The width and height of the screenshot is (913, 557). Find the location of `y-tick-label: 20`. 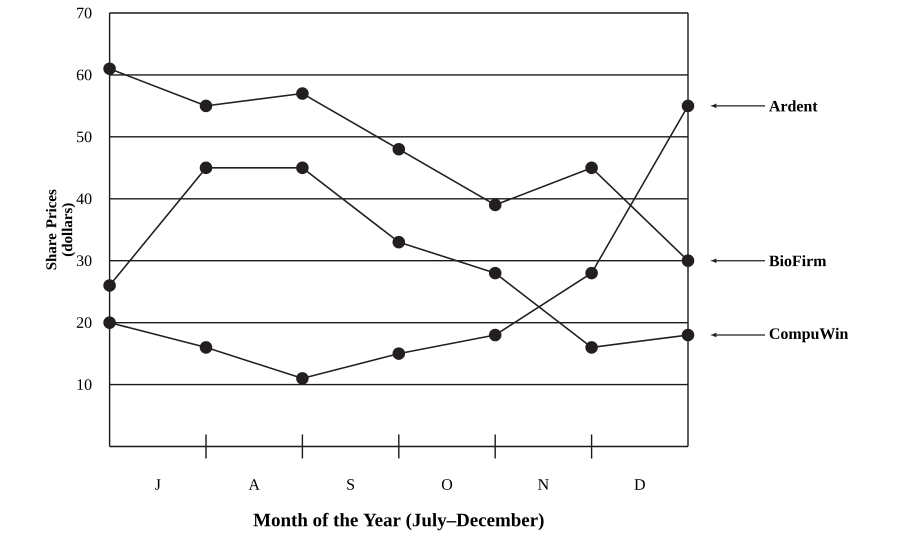

y-tick-label: 20 is located at coordinates (84, 322).